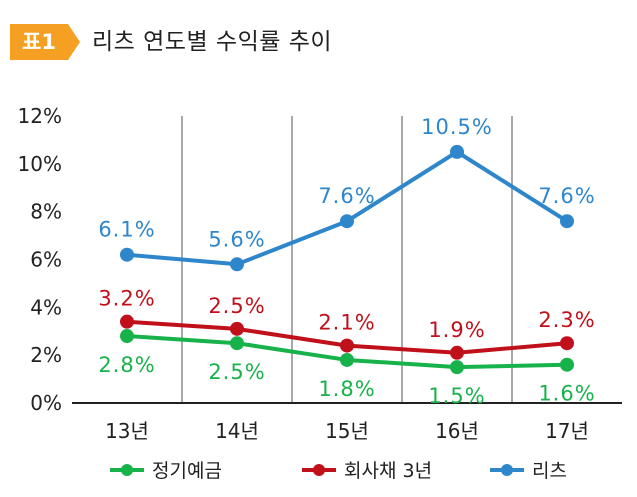 The width and height of the screenshot is (637, 497). Describe the element at coordinates (566, 394) in the screenshot. I see `data-label: 1.6%` at that location.